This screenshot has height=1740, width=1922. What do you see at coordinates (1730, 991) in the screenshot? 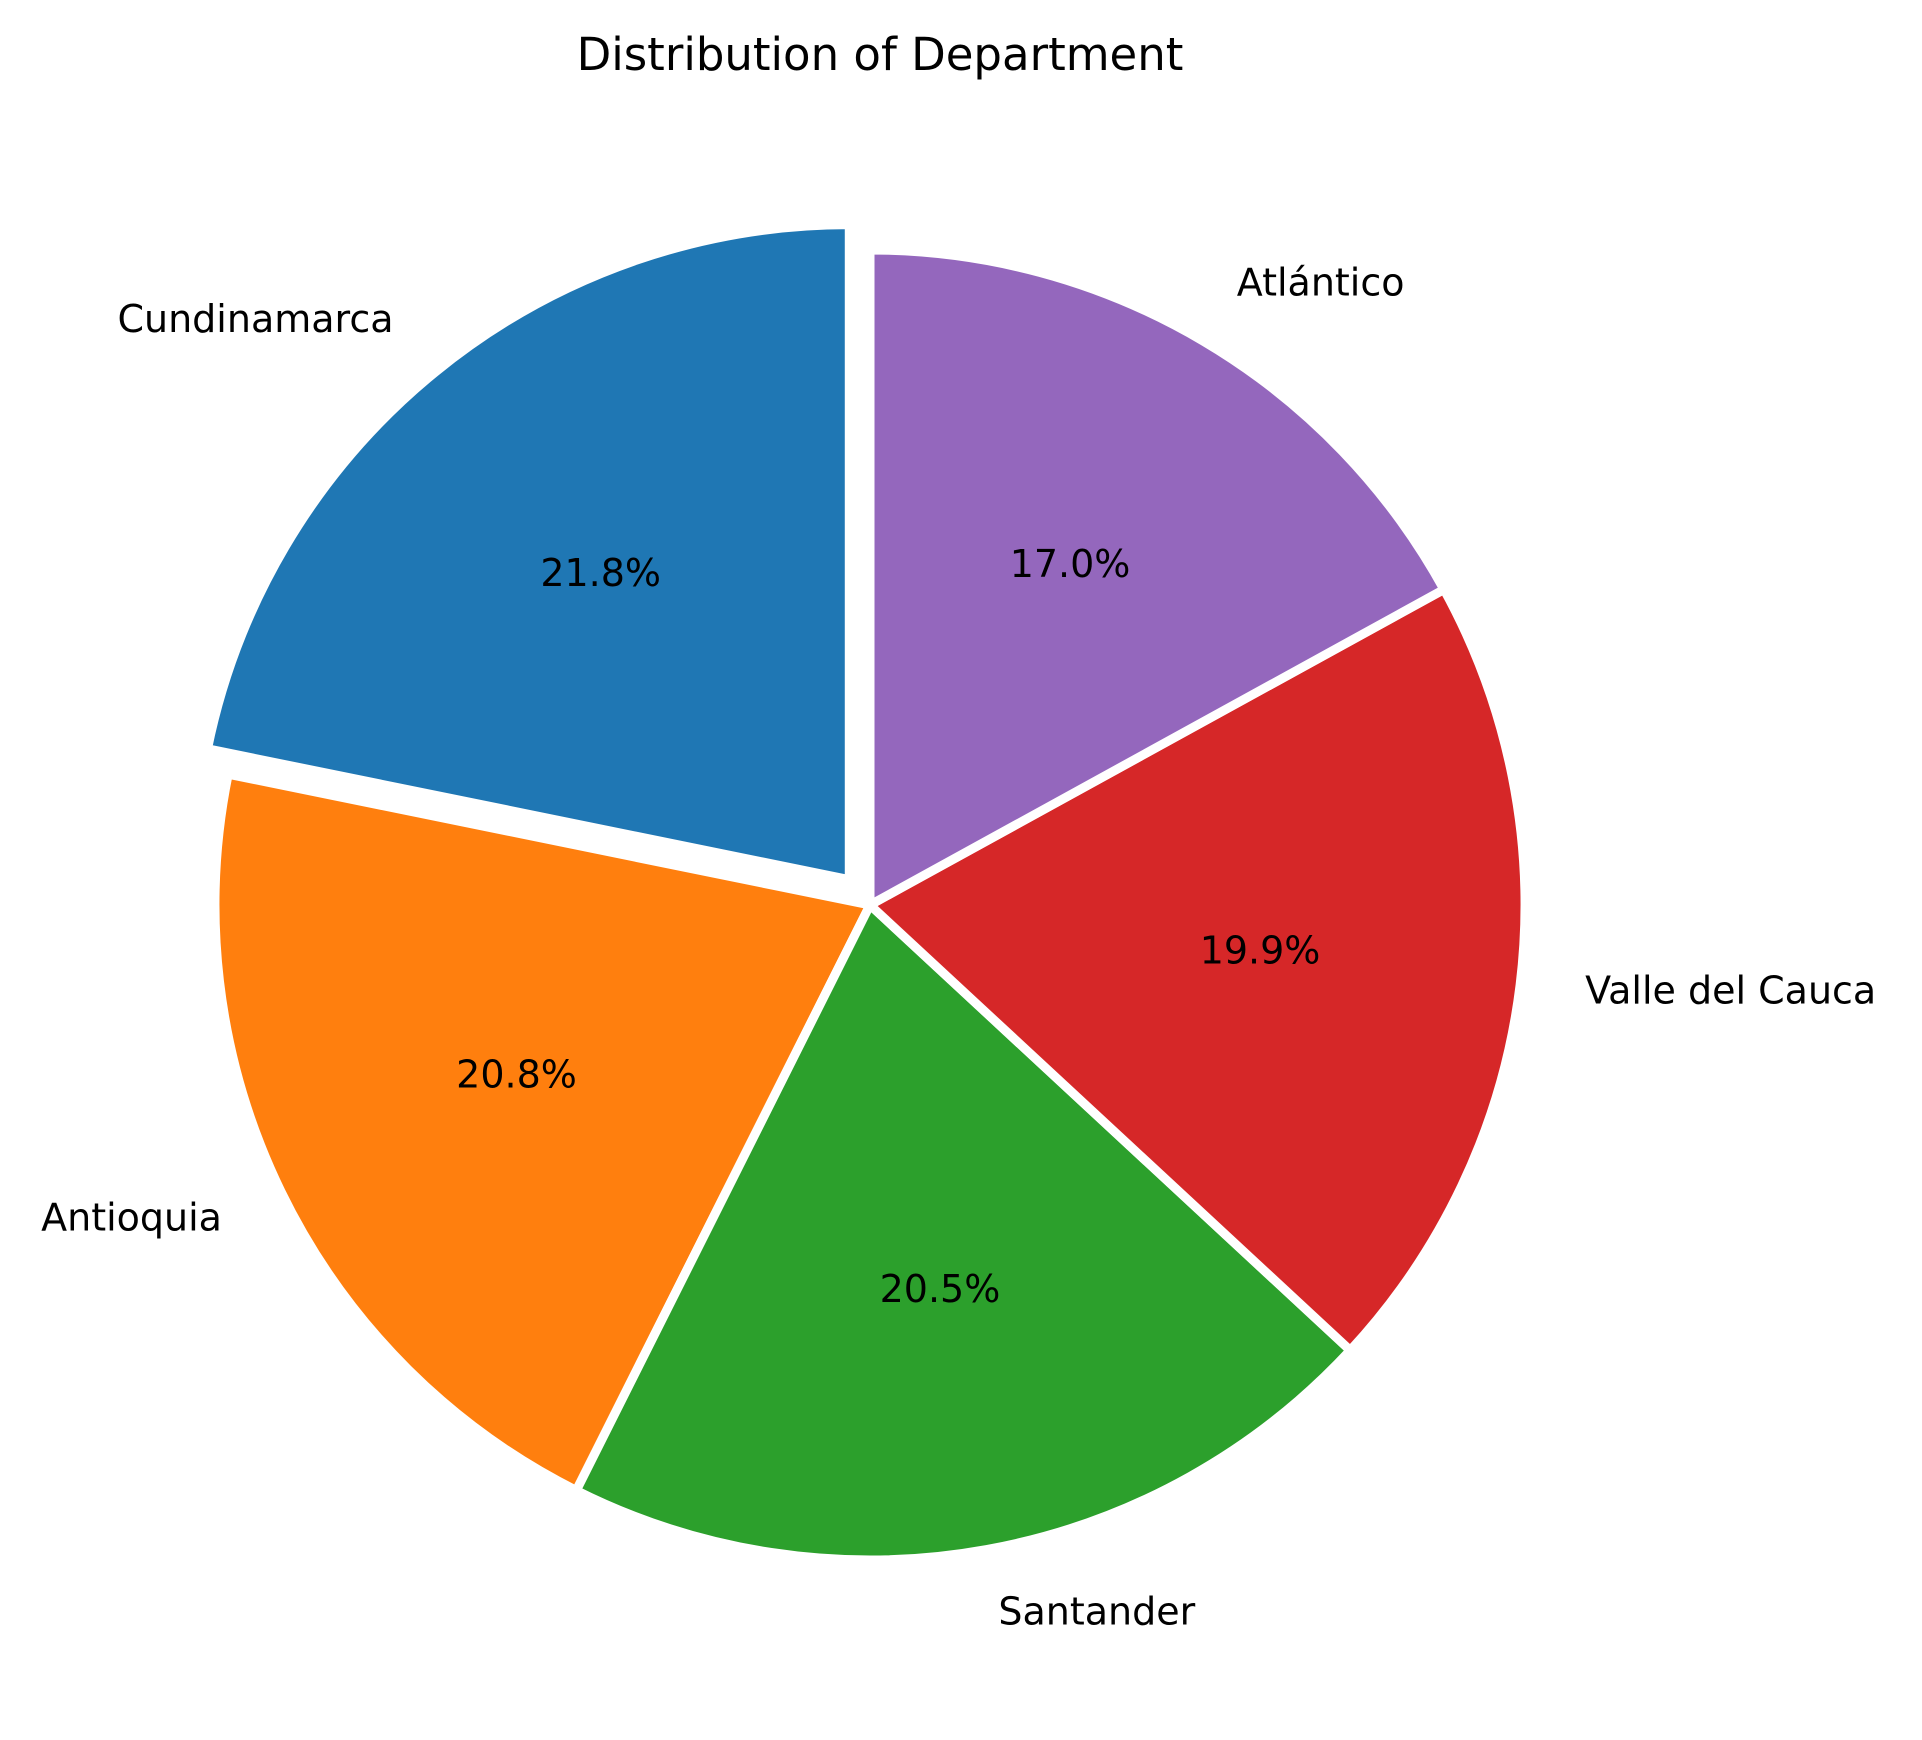
I see `slice-label-valle-del-cauca: Valle del Cauca` at bounding box center [1730, 991].